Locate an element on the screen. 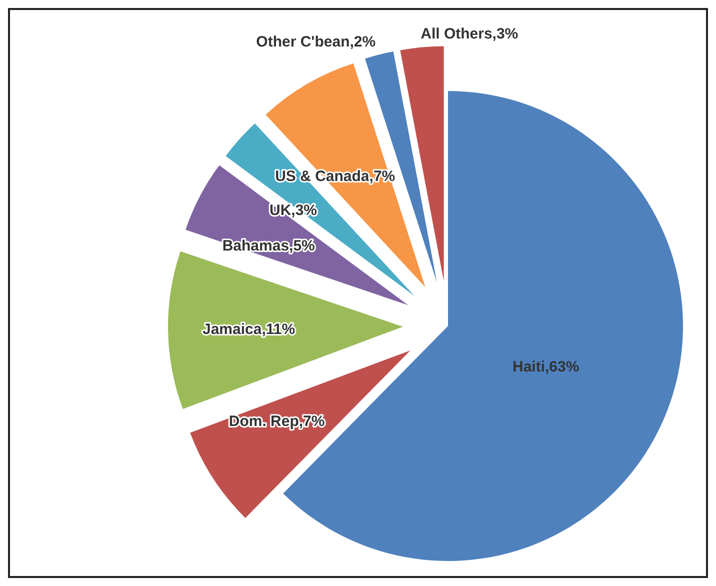  data-label: ,3% is located at coordinates (505, 34).